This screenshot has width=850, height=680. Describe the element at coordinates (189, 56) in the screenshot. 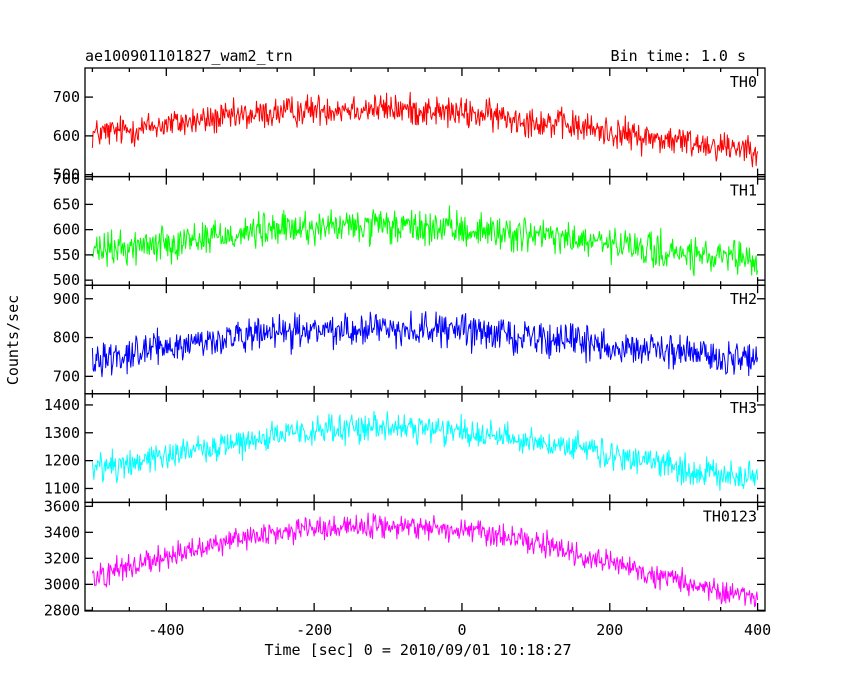

I see `chart-title-left: ae100901101827_wam2_trn` at that location.